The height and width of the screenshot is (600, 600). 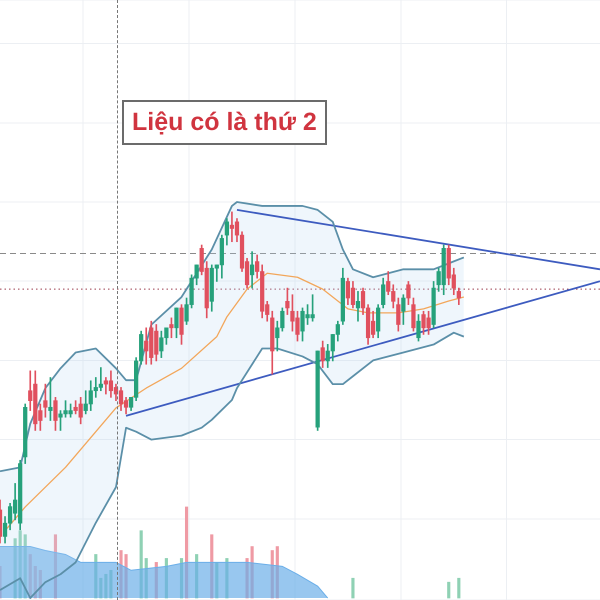 What do you see at coordinates (224, 122) in the screenshot?
I see `chart-title: Liệu có là thứ 2` at bounding box center [224, 122].